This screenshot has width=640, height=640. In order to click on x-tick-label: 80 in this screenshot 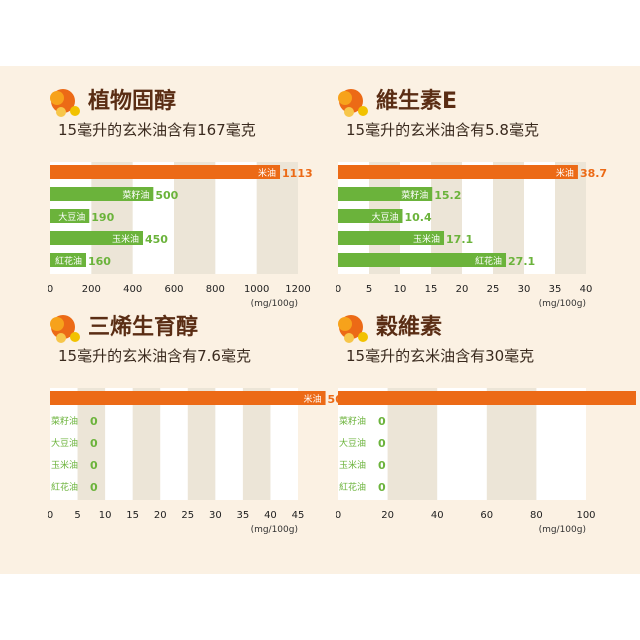, I will do `click(536, 515)`.